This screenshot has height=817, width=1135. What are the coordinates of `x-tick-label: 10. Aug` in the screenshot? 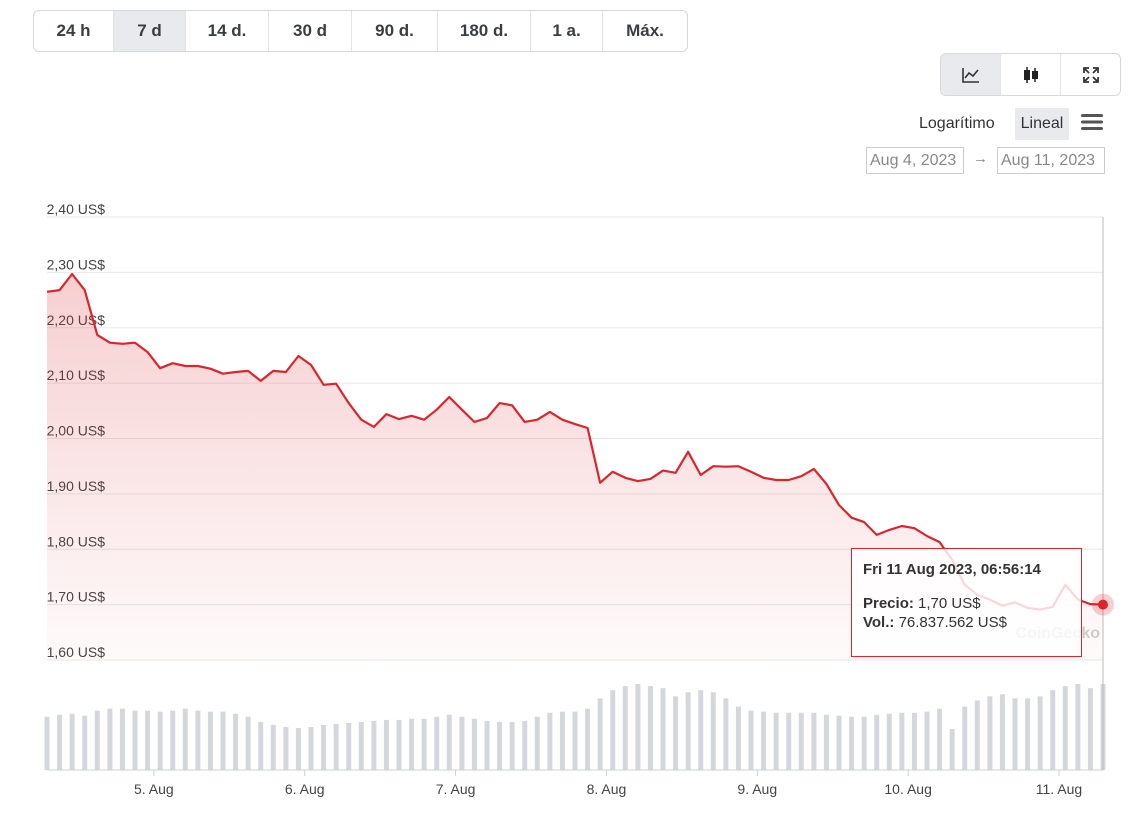 It's located at (908, 789).